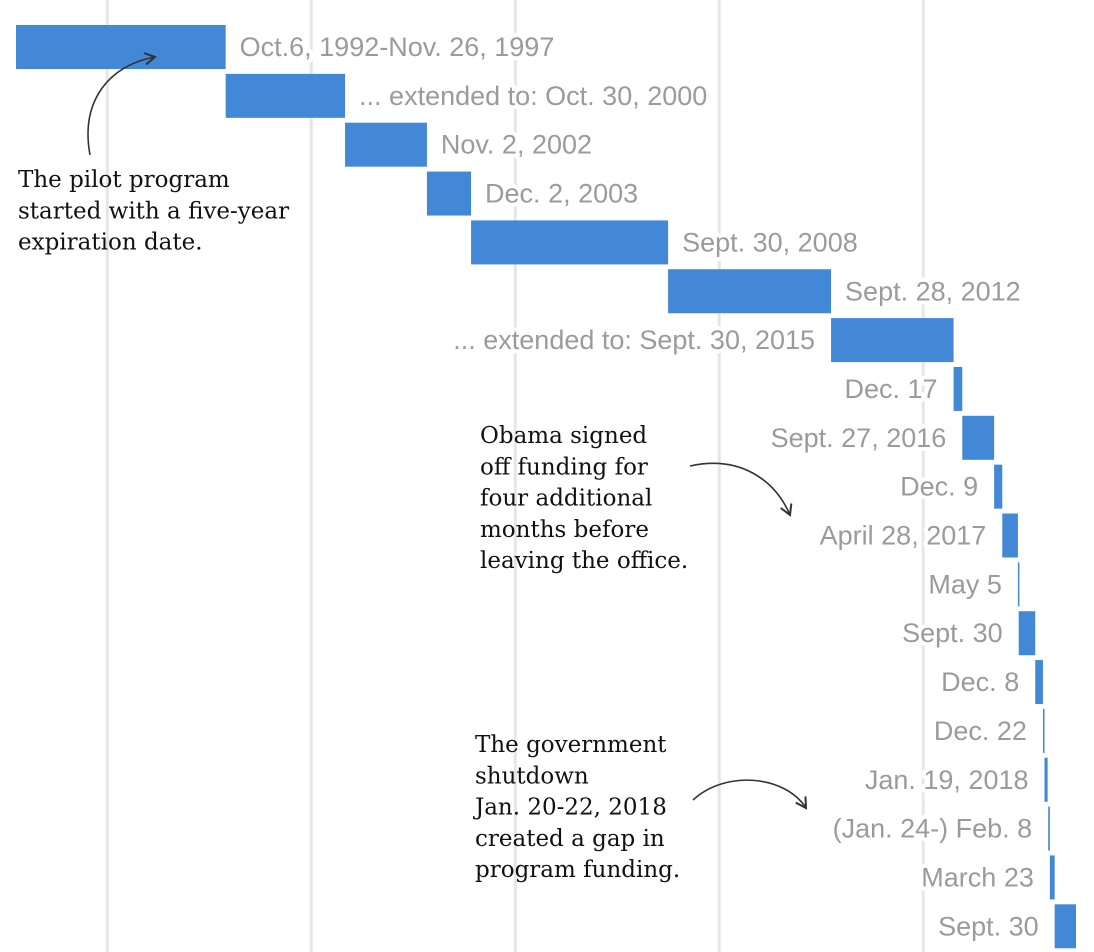 This screenshot has height=952, width=1094. Describe the element at coordinates (584, 561) in the screenshot. I see `annotation-line: leaving the office.` at that location.